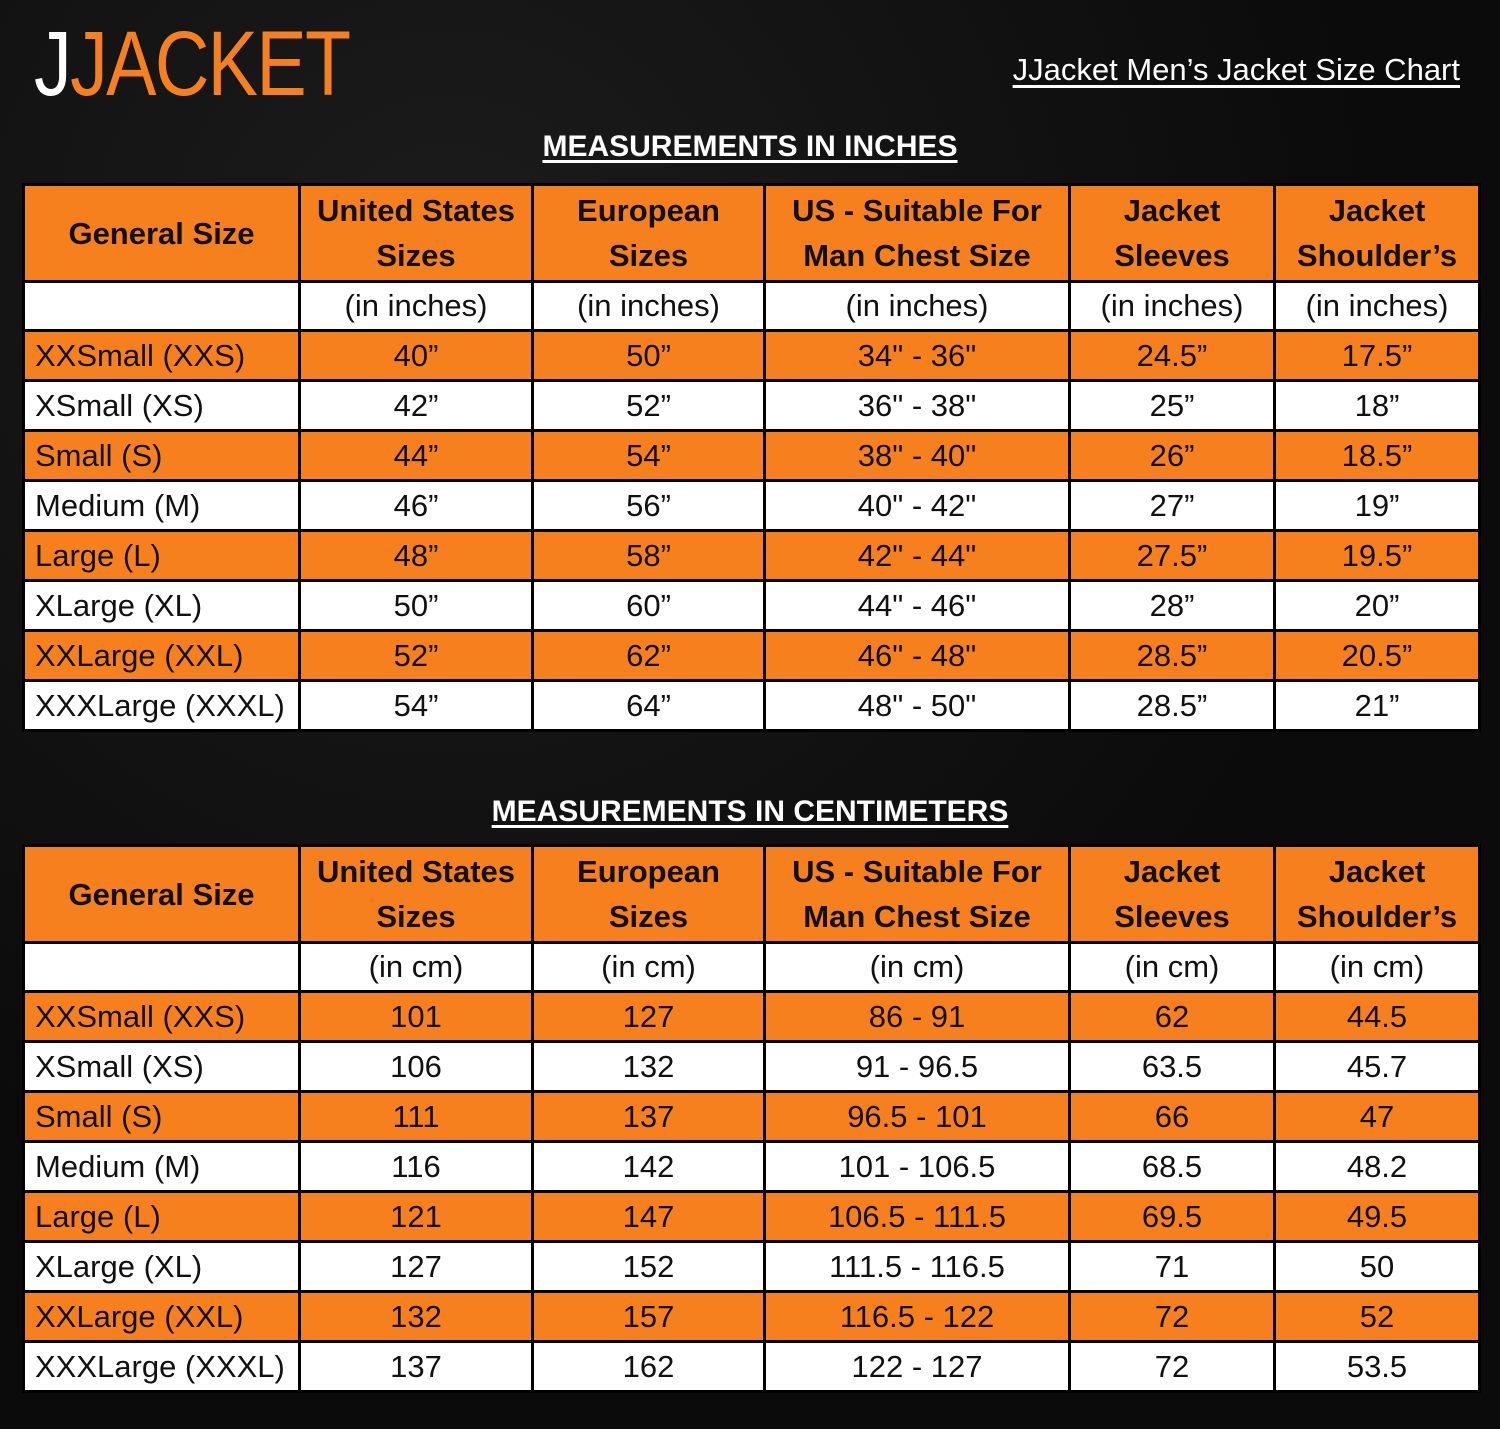 This screenshot has height=1429, width=1500. I want to click on value-cell: 116, so click(416, 1166).